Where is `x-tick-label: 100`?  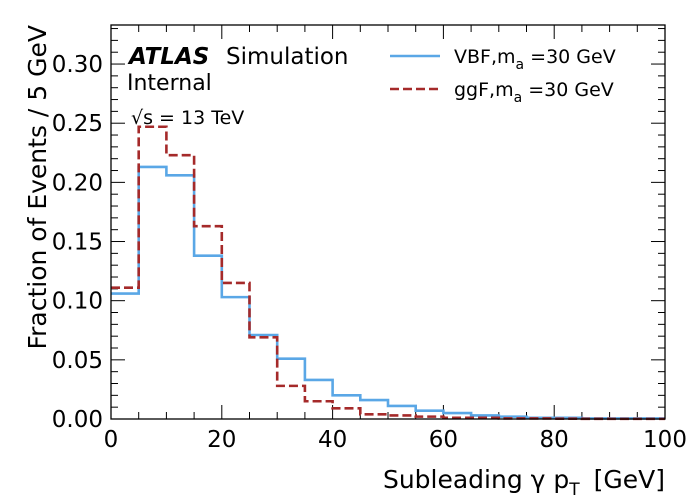 x-tick-label: 100 is located at coordinates (665, 440).